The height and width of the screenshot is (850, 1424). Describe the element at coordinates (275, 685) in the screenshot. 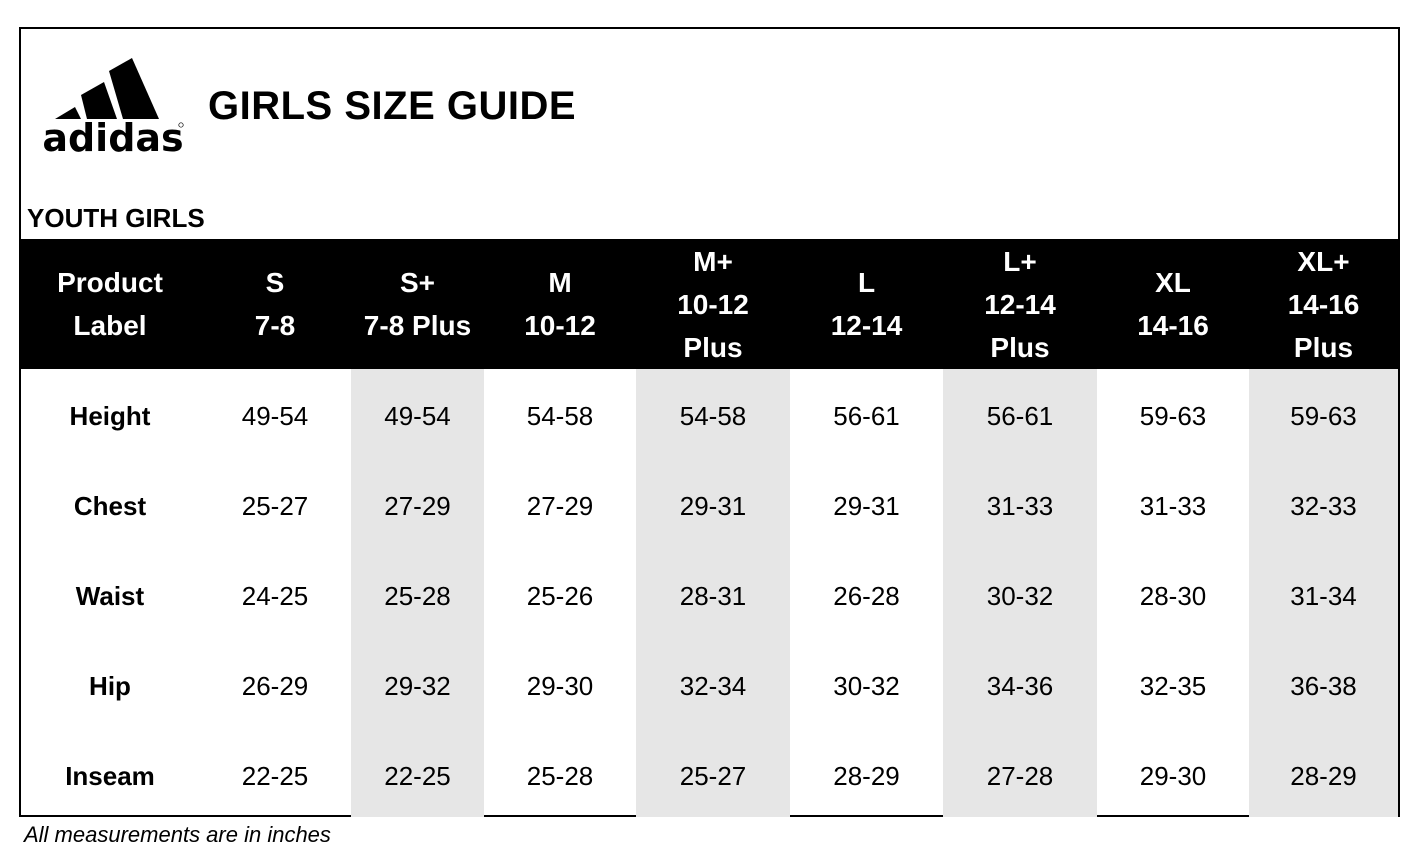

I see `table-cell: 26-29` at that location.